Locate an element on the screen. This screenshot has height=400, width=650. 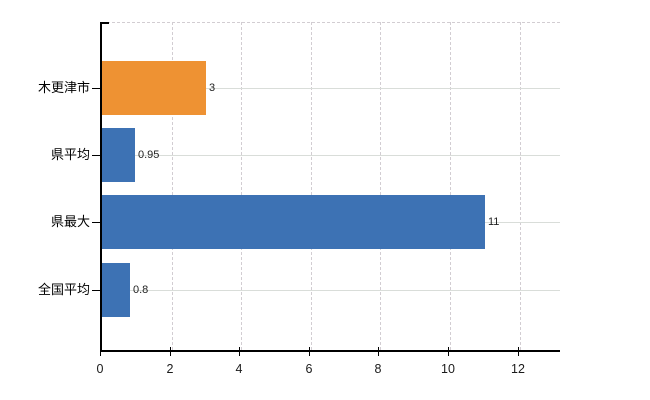
x-axis-tick-label: 2 is located at coordinates (170, 369).